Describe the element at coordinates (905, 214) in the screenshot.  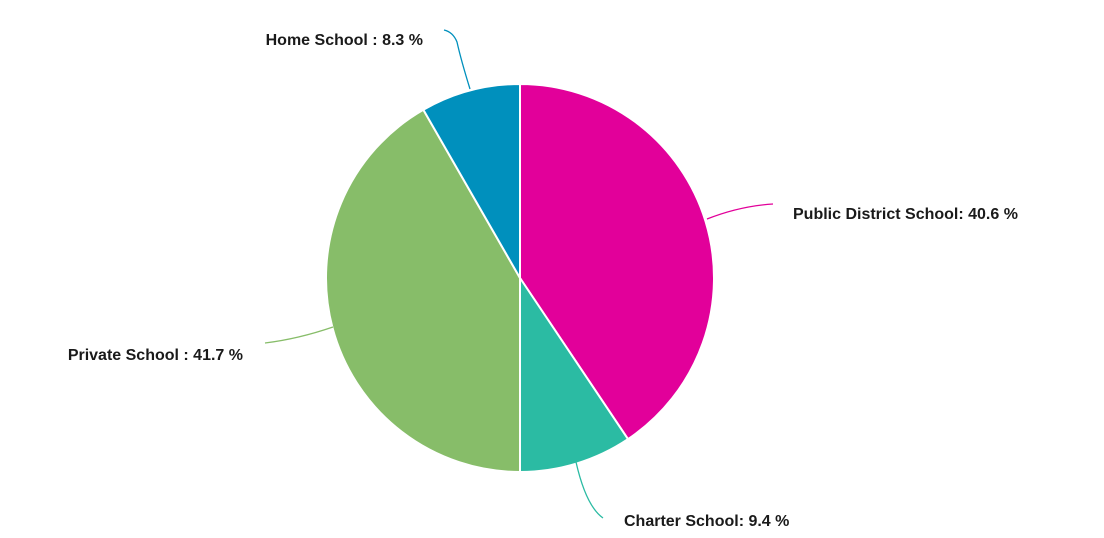
I see `data-label-public-district-school: Public District School: 40.6 %` at that location.